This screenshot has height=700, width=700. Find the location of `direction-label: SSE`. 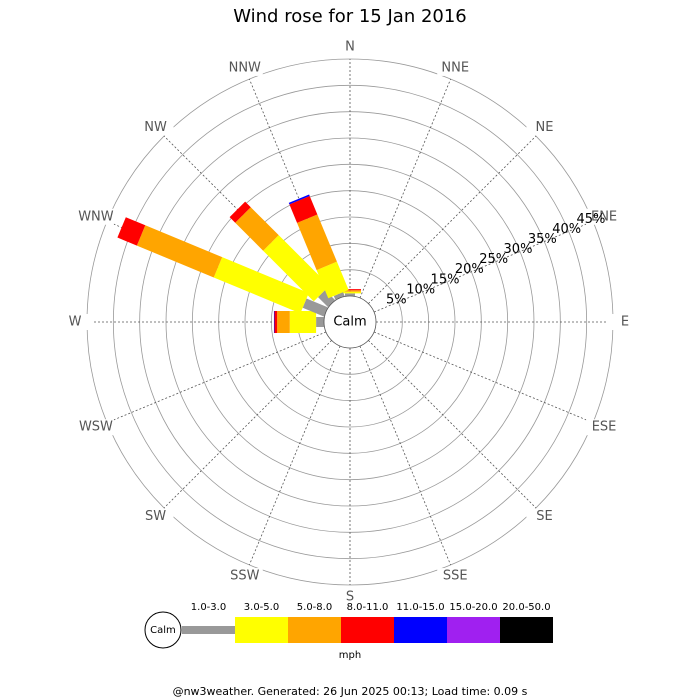

direction-label: SSE is located at coordinates (455, 576).